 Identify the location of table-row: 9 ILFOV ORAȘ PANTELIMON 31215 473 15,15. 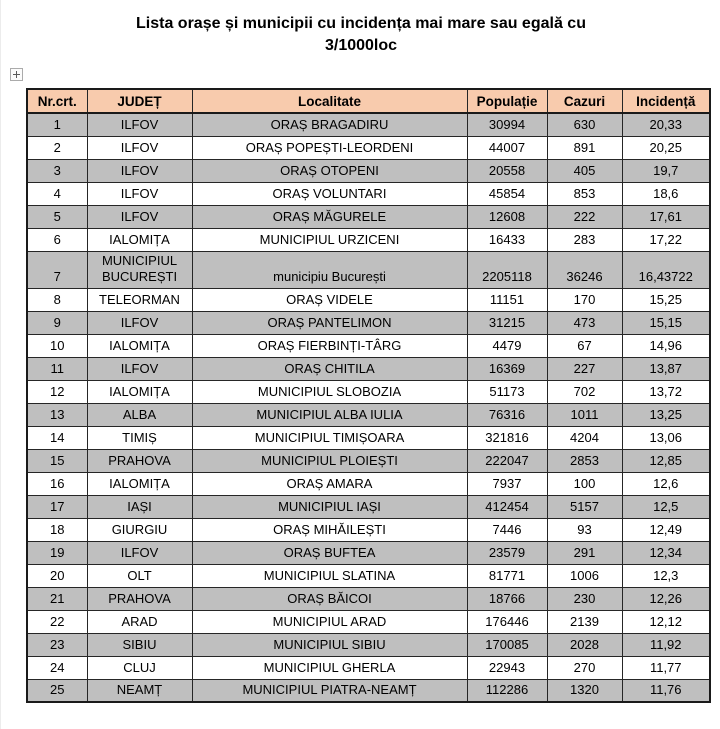
(368, 322).